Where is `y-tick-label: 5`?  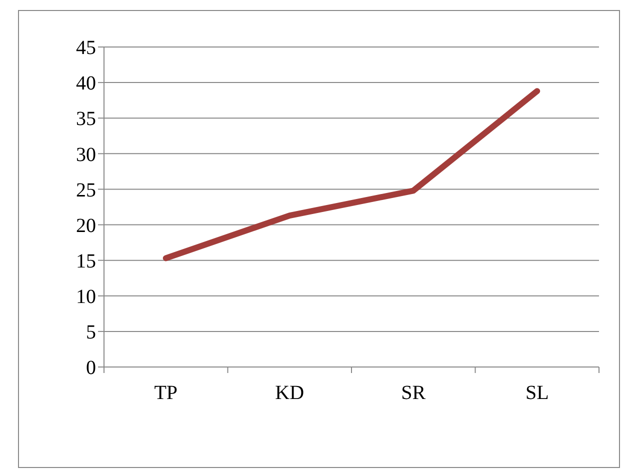 y-tick-label: 5 is located at coordinates (91, 333).